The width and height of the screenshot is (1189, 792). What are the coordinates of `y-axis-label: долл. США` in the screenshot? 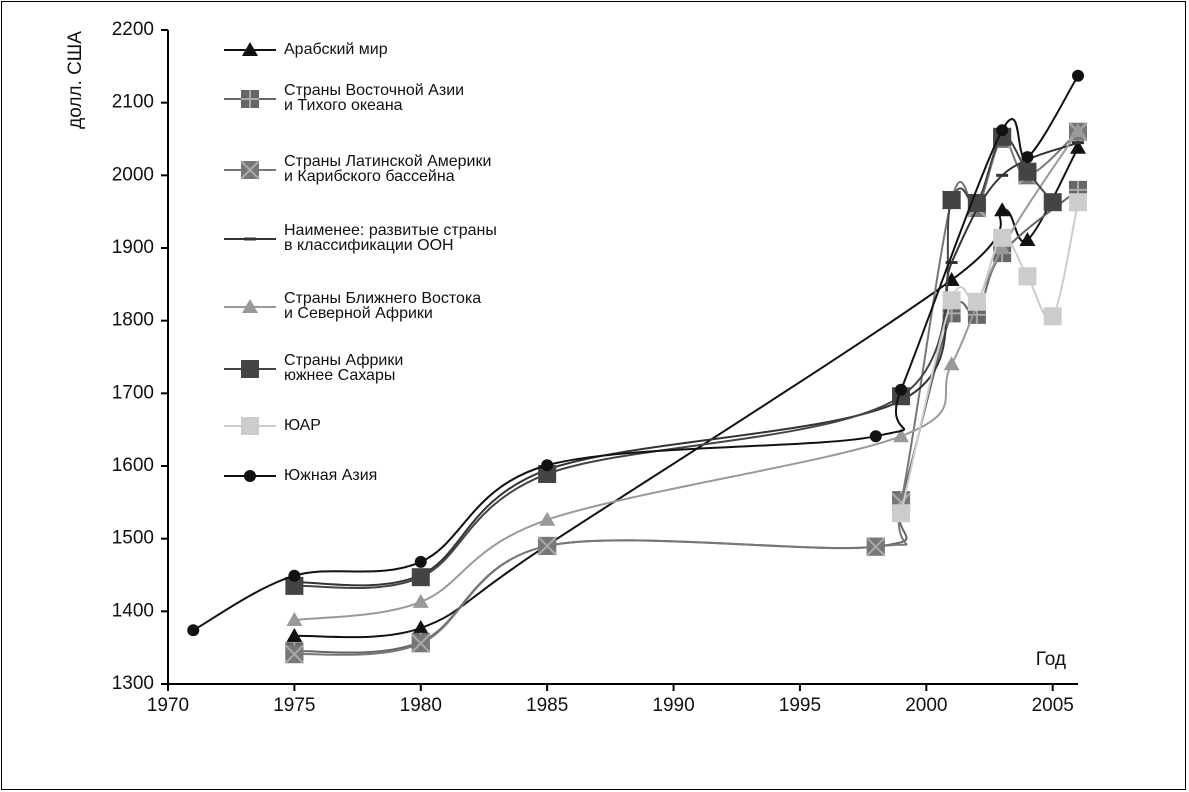 It's located at (75, 80).